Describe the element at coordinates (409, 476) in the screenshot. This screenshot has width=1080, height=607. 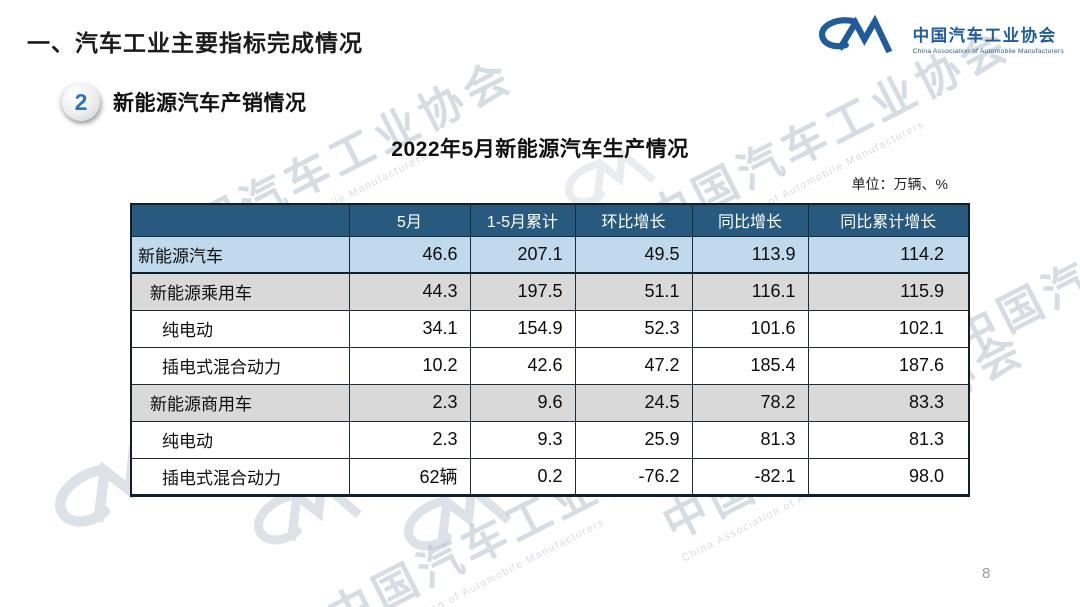
I see `value-cell: 62辆` at that location.